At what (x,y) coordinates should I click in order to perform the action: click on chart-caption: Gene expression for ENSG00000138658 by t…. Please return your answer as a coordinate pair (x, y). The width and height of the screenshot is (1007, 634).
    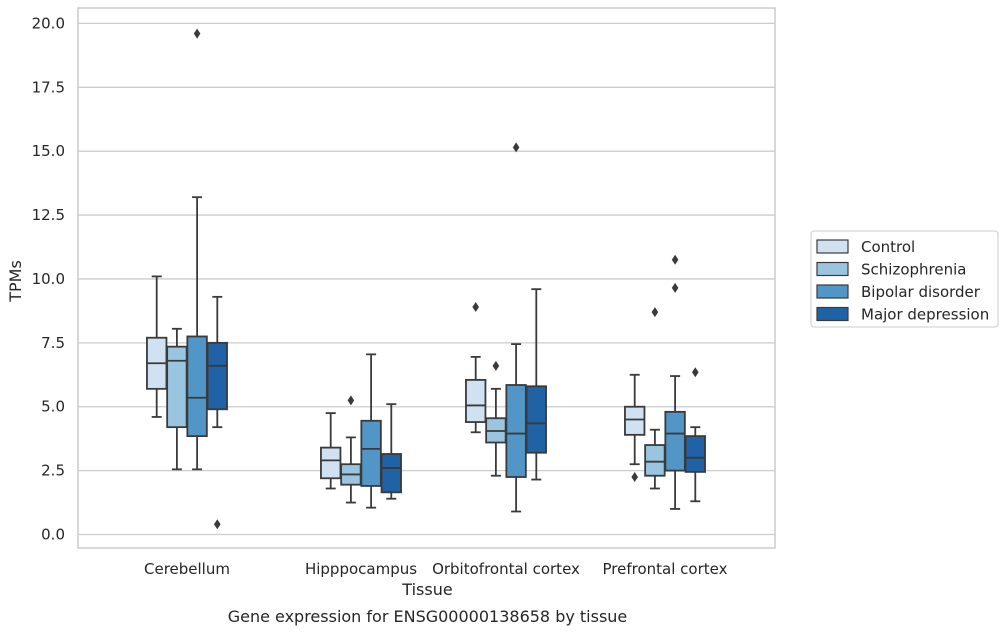
    Looking at the image, I should click on (428, 616).